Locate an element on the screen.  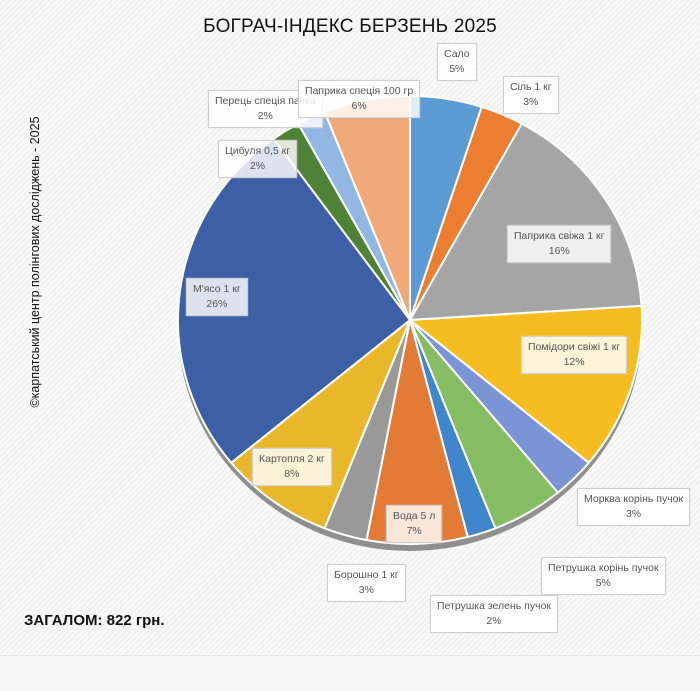
data-label: Паприка свіжа 1 кг 16% is located at coordinates (559, 244).